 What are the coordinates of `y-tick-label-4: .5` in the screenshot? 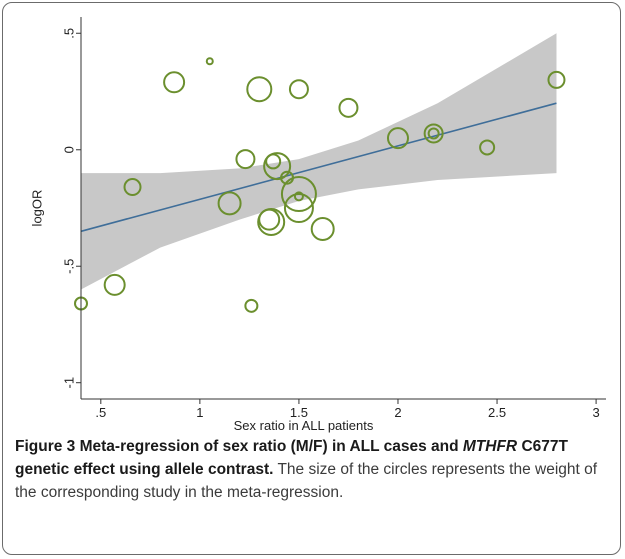 It's located at (69, 33).